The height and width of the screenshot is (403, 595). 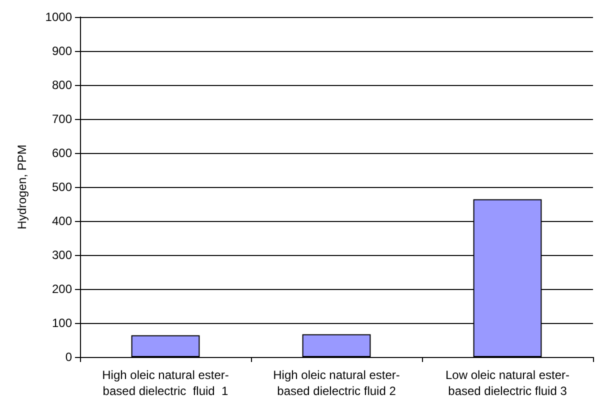 What do you see at coordinates (62, 221) in the screenshot?
I see `y-tick-label: 400` at bounding box center [62, 221].